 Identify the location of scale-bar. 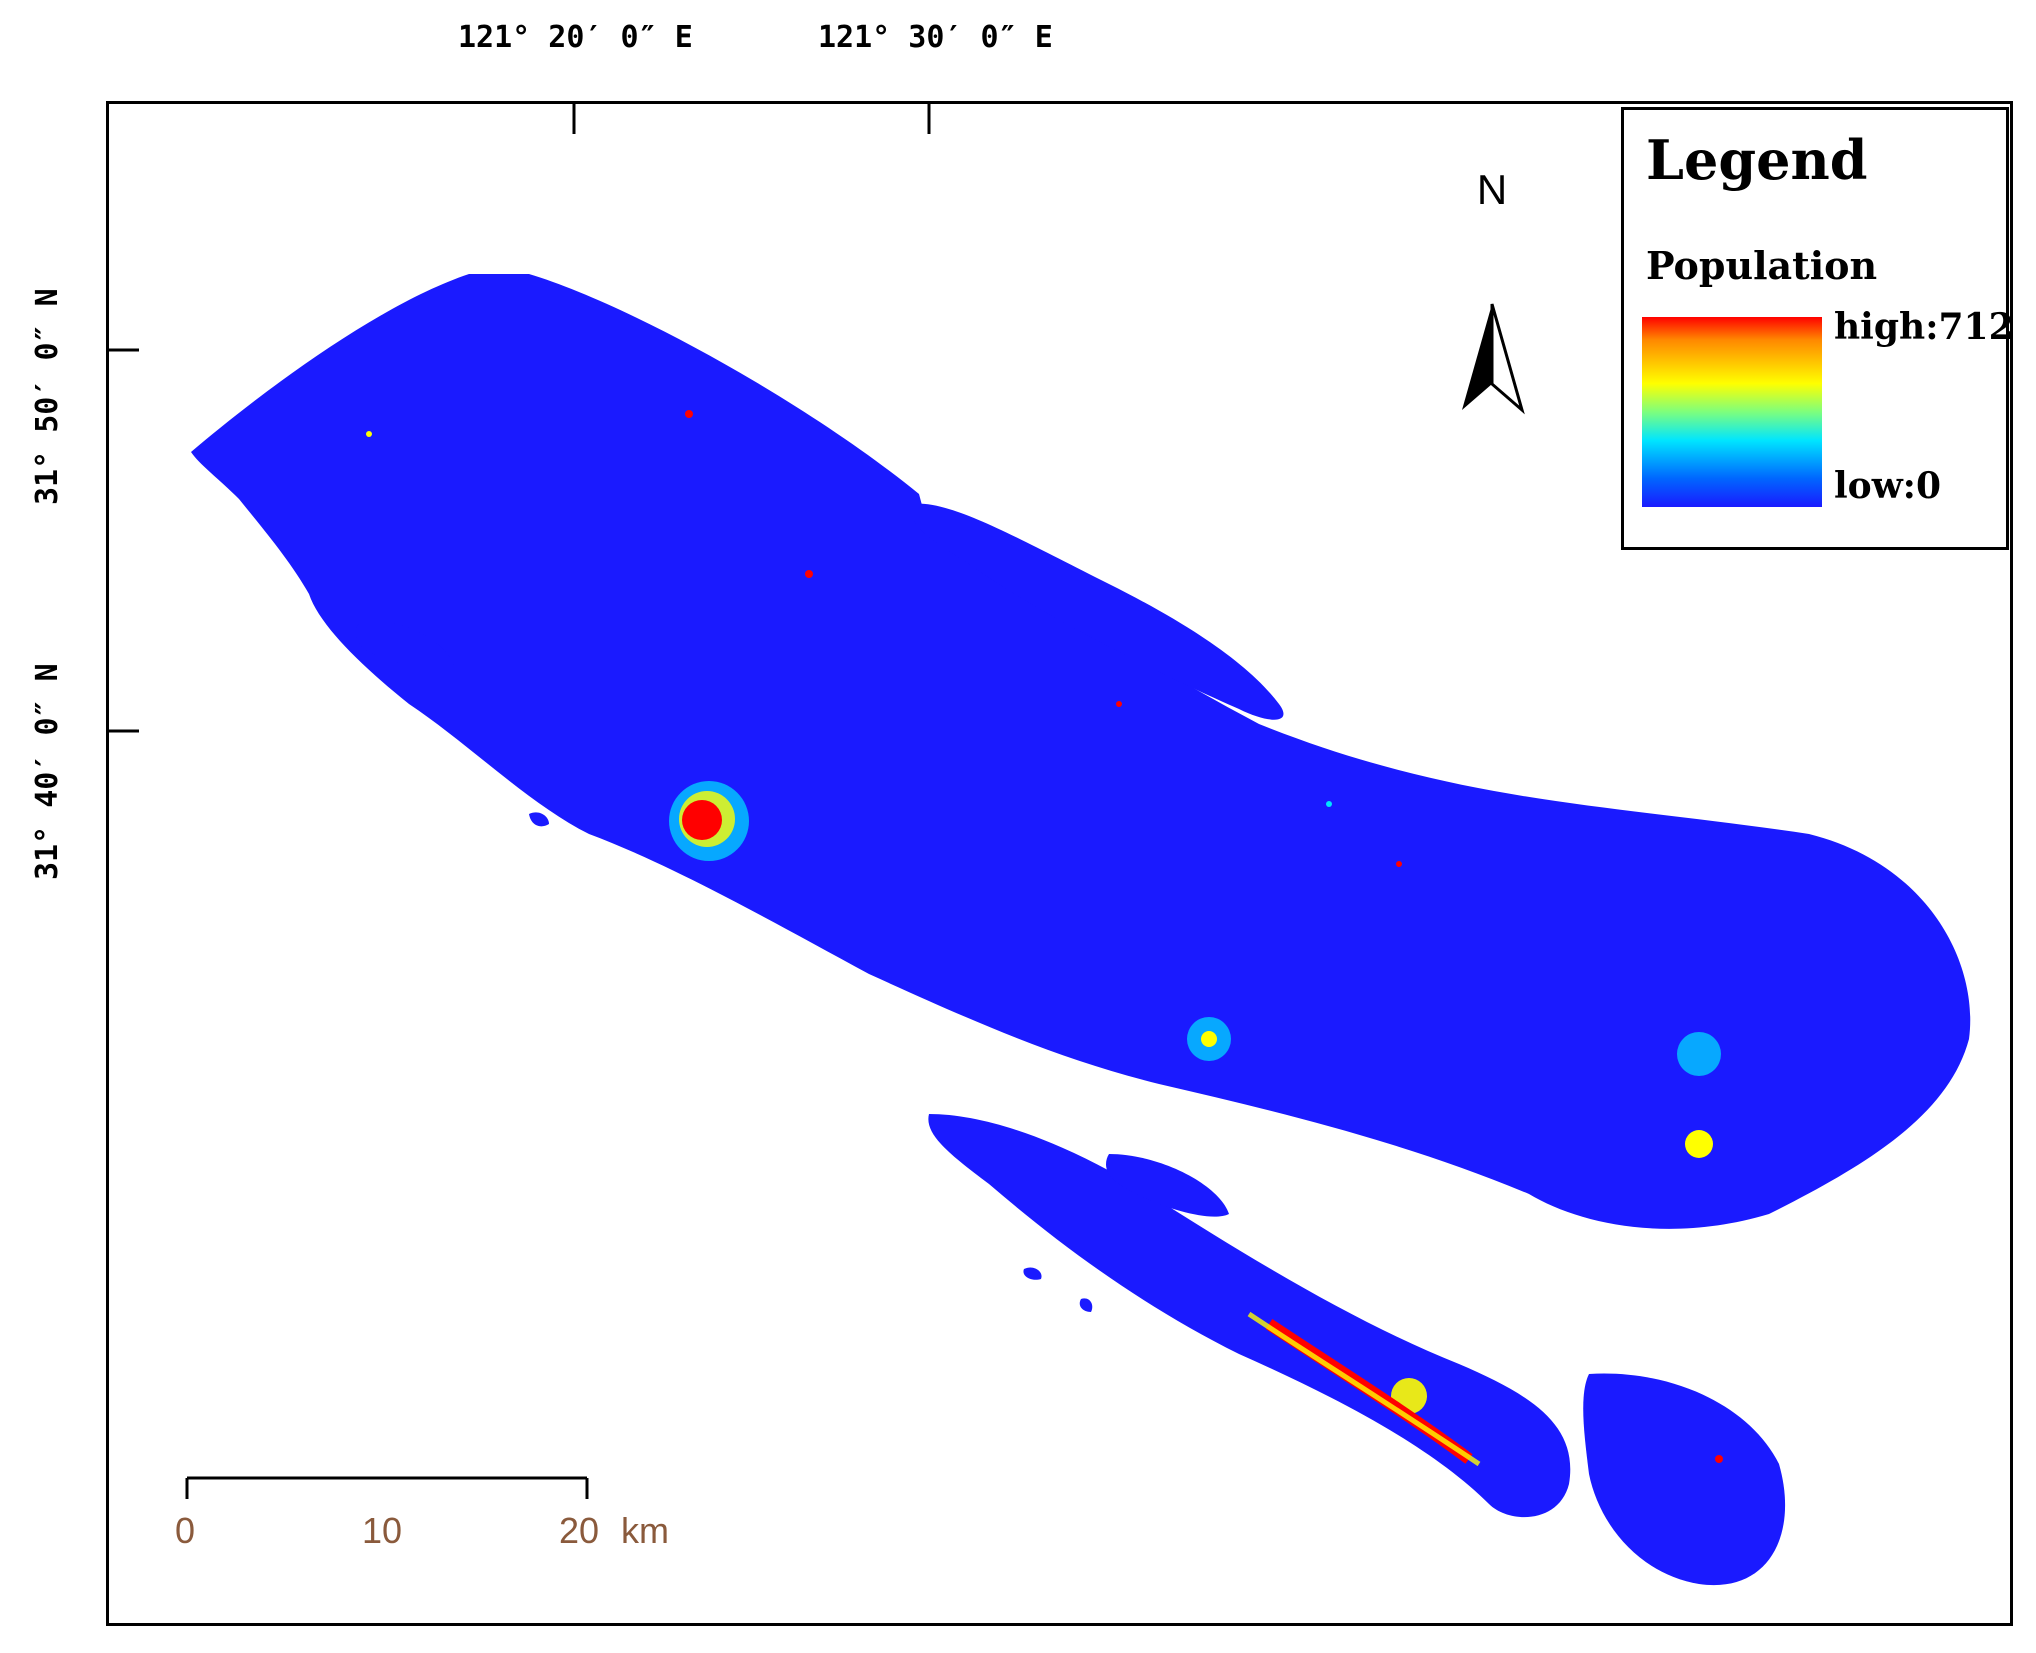
(387, 1487).